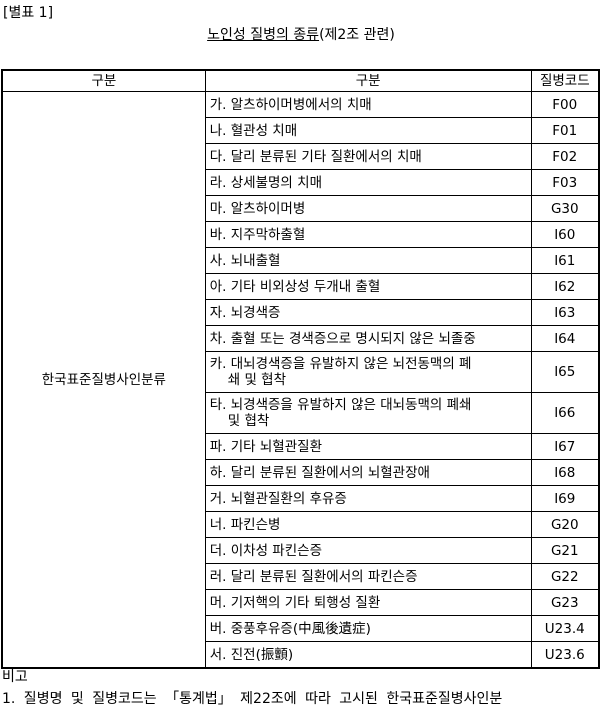  I want to click on appendix-label: [별표 1], so click(28, 13).